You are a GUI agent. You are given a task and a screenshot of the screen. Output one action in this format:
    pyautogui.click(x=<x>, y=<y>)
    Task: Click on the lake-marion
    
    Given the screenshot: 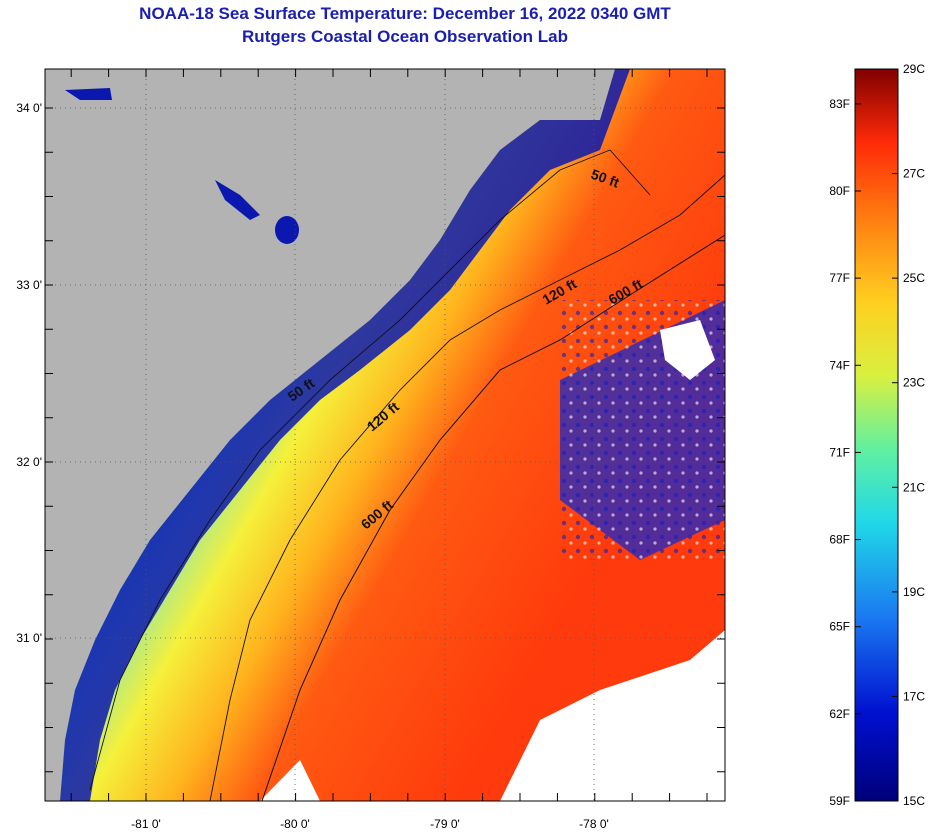 What is the action you would take?
    pyautogui.click(x=287, y=230)
    